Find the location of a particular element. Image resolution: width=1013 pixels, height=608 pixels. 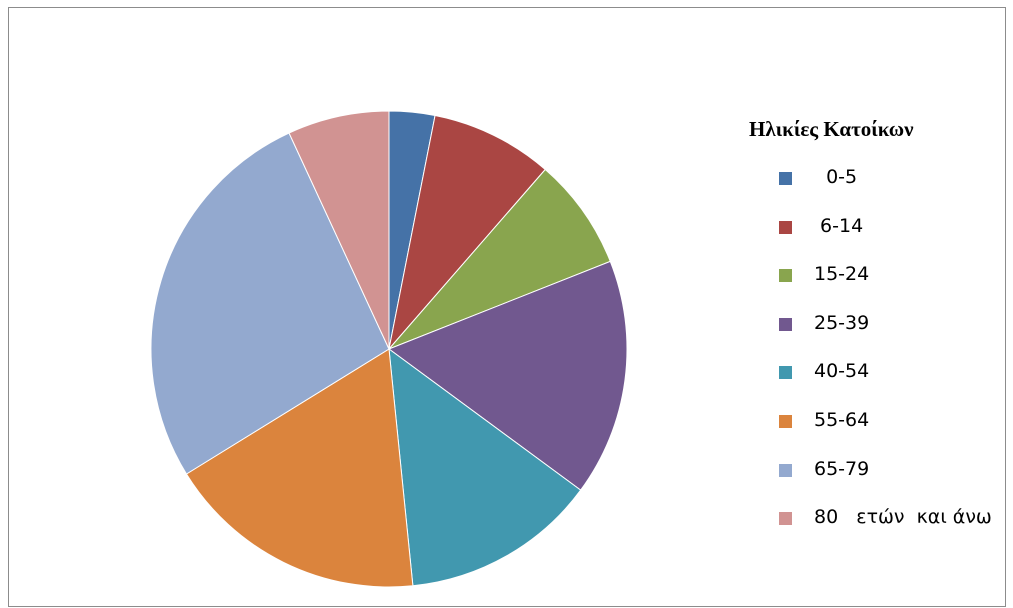

legend-item: 6-14 is located at coordinates (879, 239).